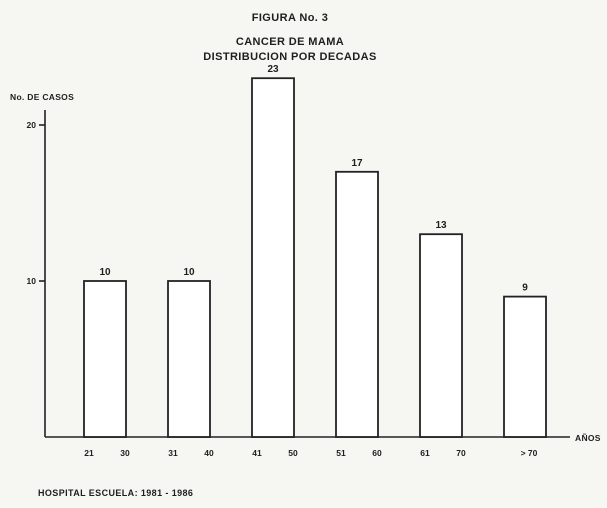  What do you see at coordinates (125, 453) in the screenshot?
I see `x-tick-label-1-end: 30` at bounding box center [125, 453].